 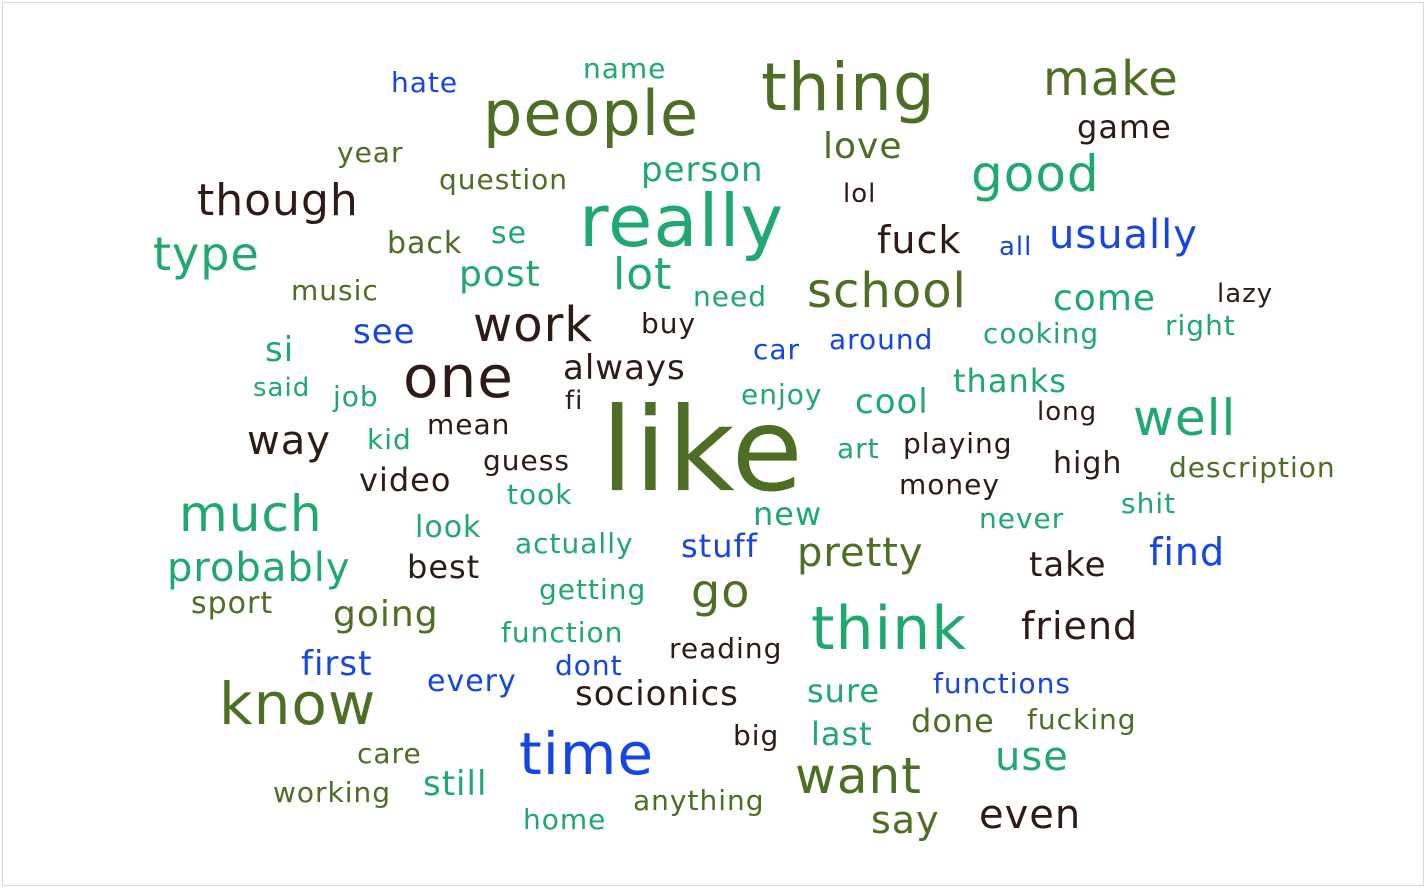 What do you see at coordinates (458, 377) in the screenshot?
I see `word-one: one` at bounding box center [458, 377].